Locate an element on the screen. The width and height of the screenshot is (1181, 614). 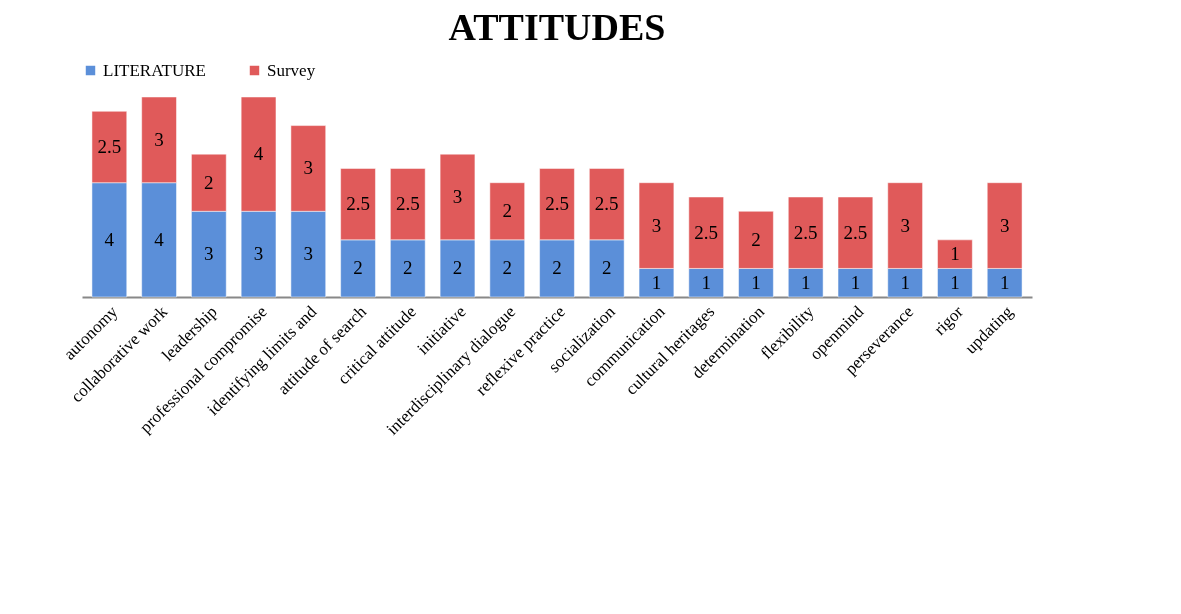
chart-title: ATTITUDES is located at coordinates (557, 27).